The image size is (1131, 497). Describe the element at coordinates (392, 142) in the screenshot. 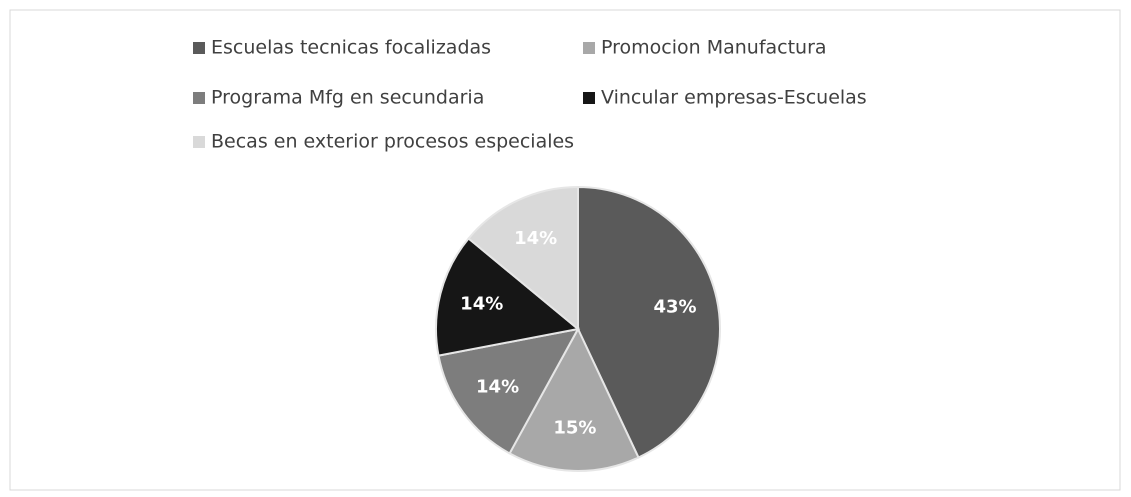

I see `legend-label: Becas en exterior procesos especiales` at that location.